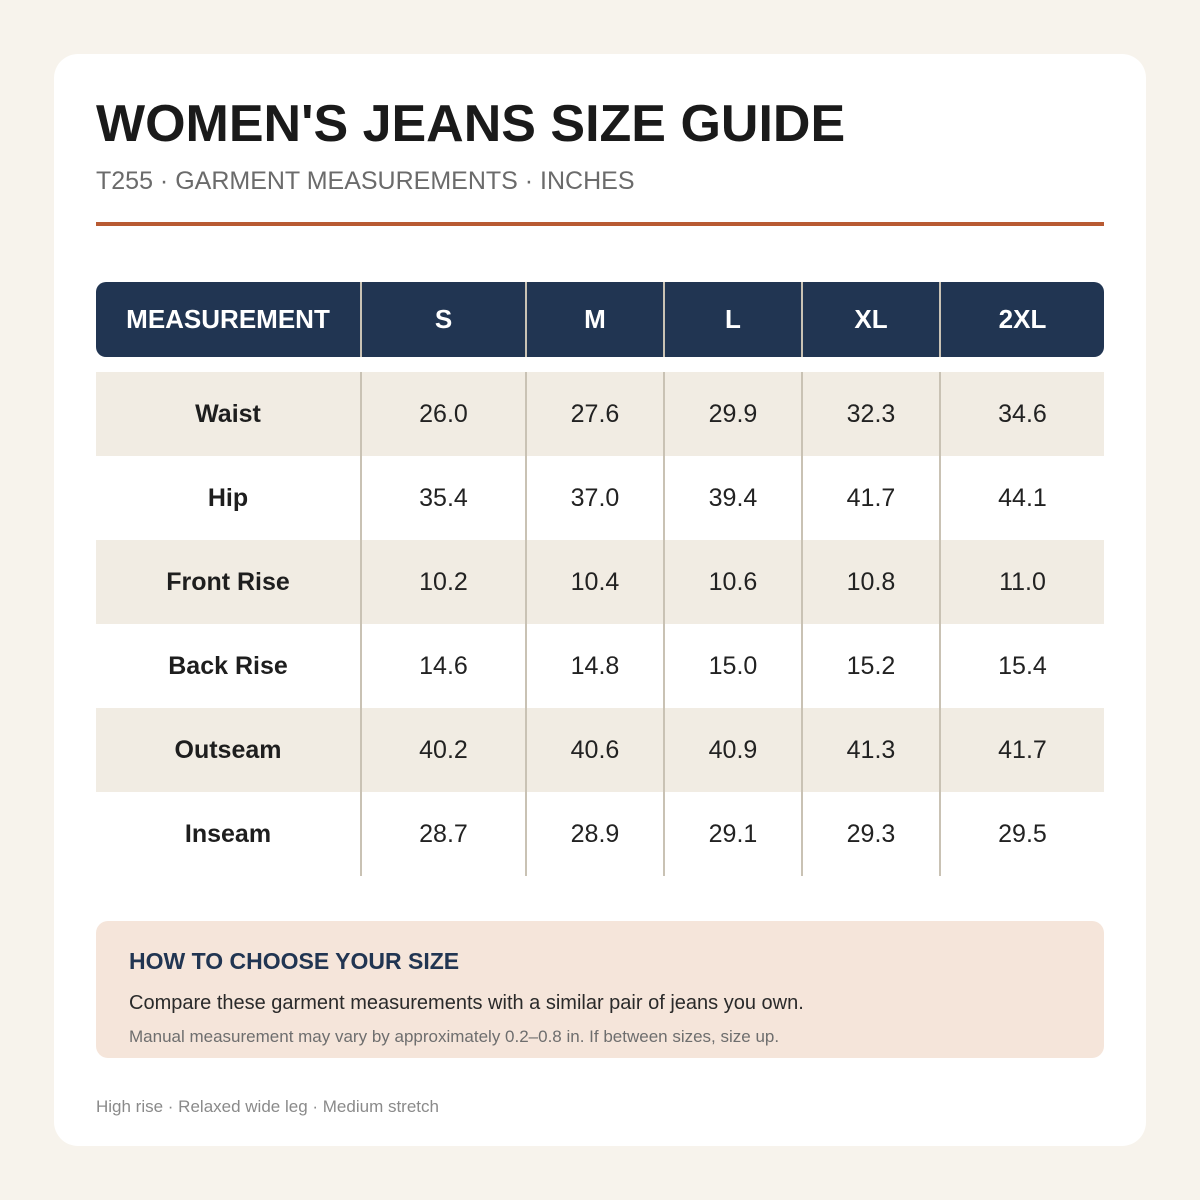  What do you see at coordinates (594, 750) in the screenshot?
I see `table-cell: 40.6` at bounding box center [594, 750].